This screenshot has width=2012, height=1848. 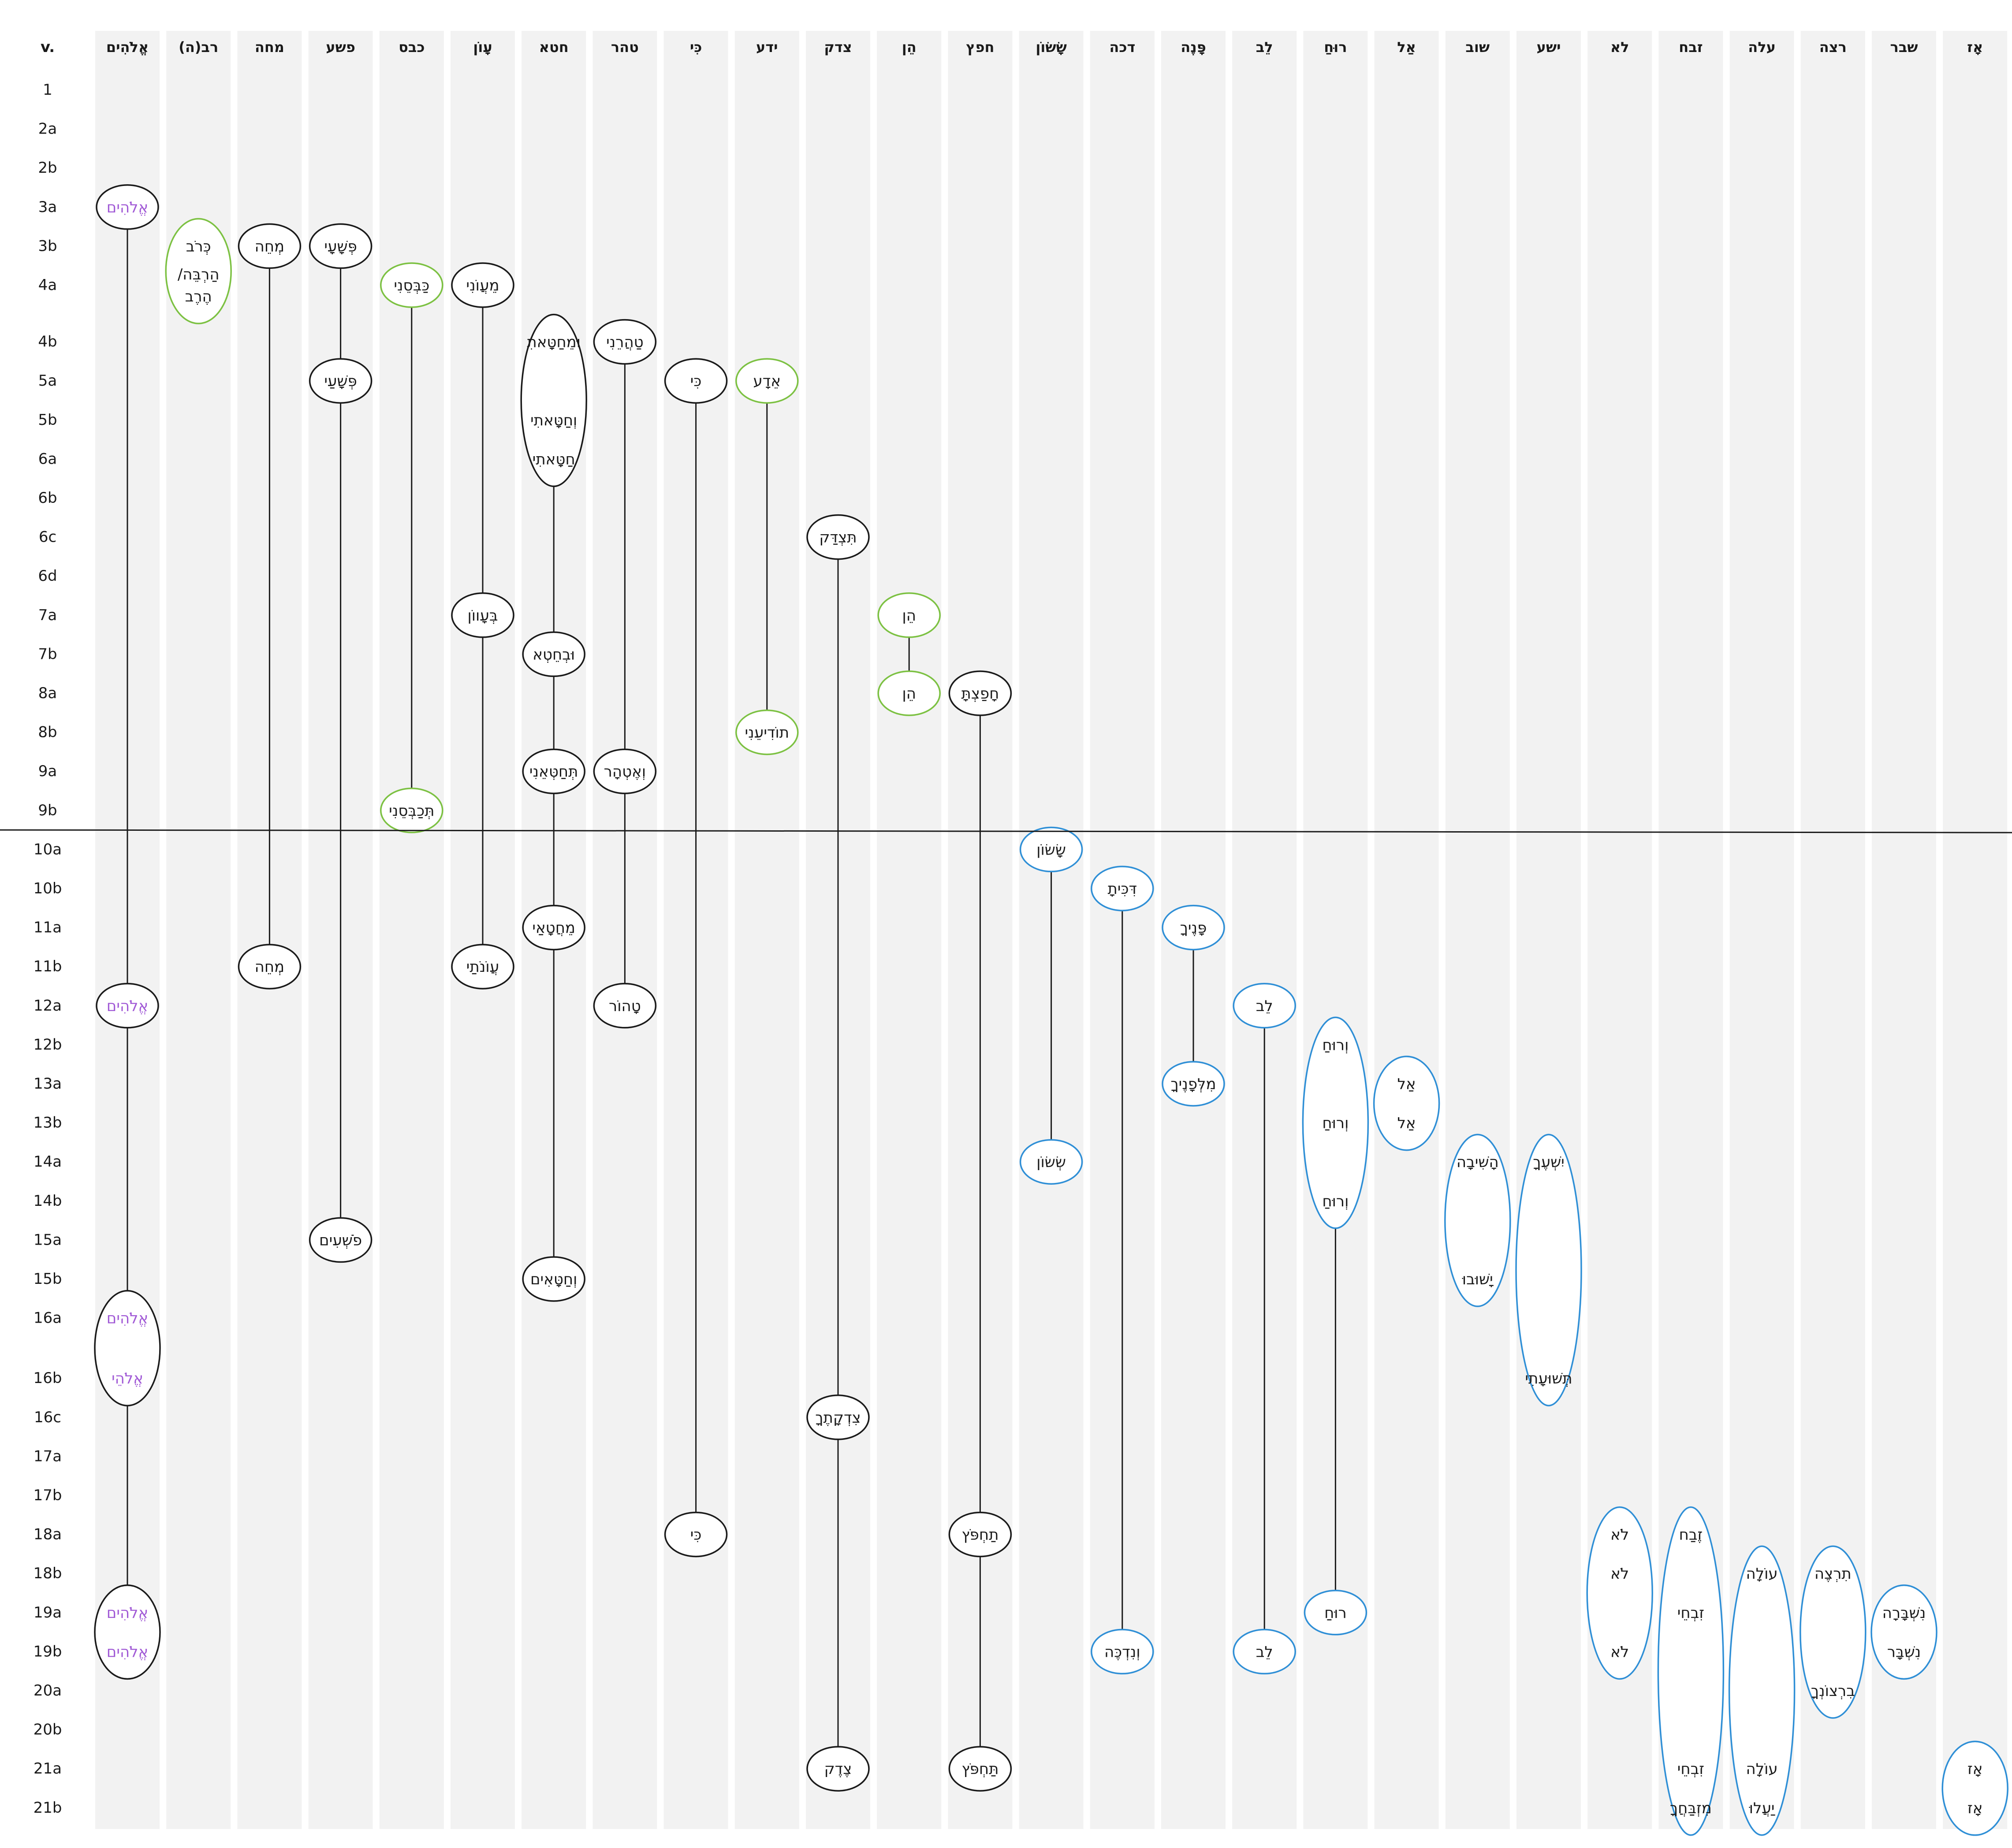 What do you see at coordinates (838, 538) in the screenshot?
I see `hebrew-word: תִּצְדַּק` at bounding box center [838, 538].